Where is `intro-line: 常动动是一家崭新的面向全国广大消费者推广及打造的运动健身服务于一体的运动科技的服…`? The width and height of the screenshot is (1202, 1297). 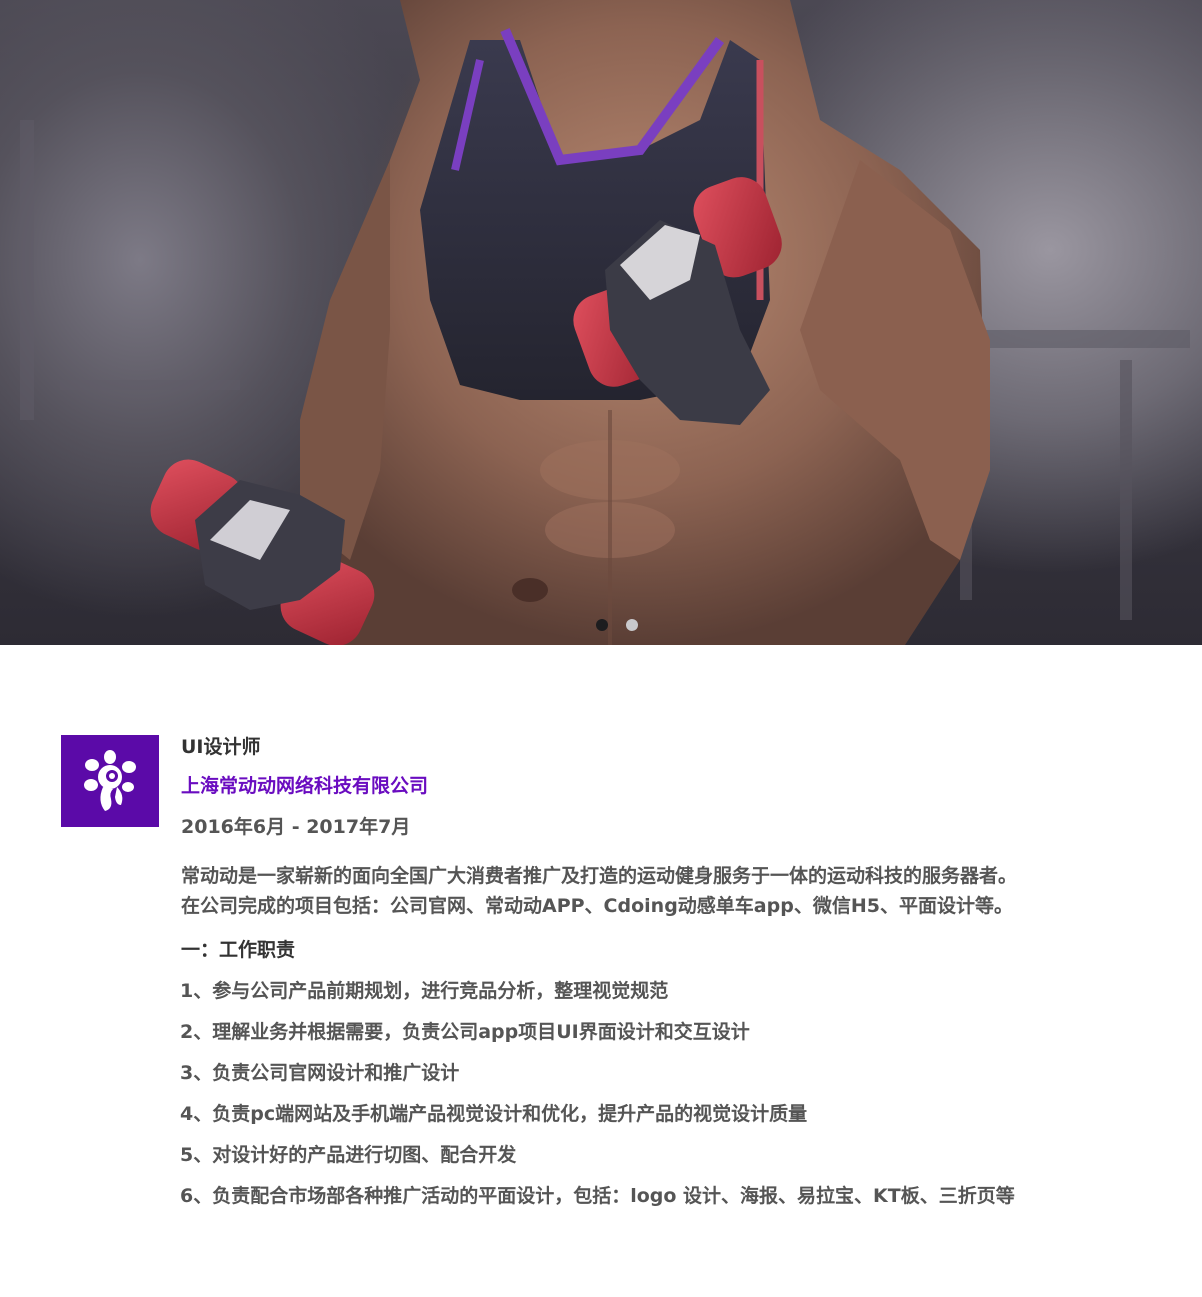 intro-line: 常动动是一家崭新的面向全国广大消费者推广及打造的运动健身服务于一体的运动科技的服… is located at coordinates (599, 876).